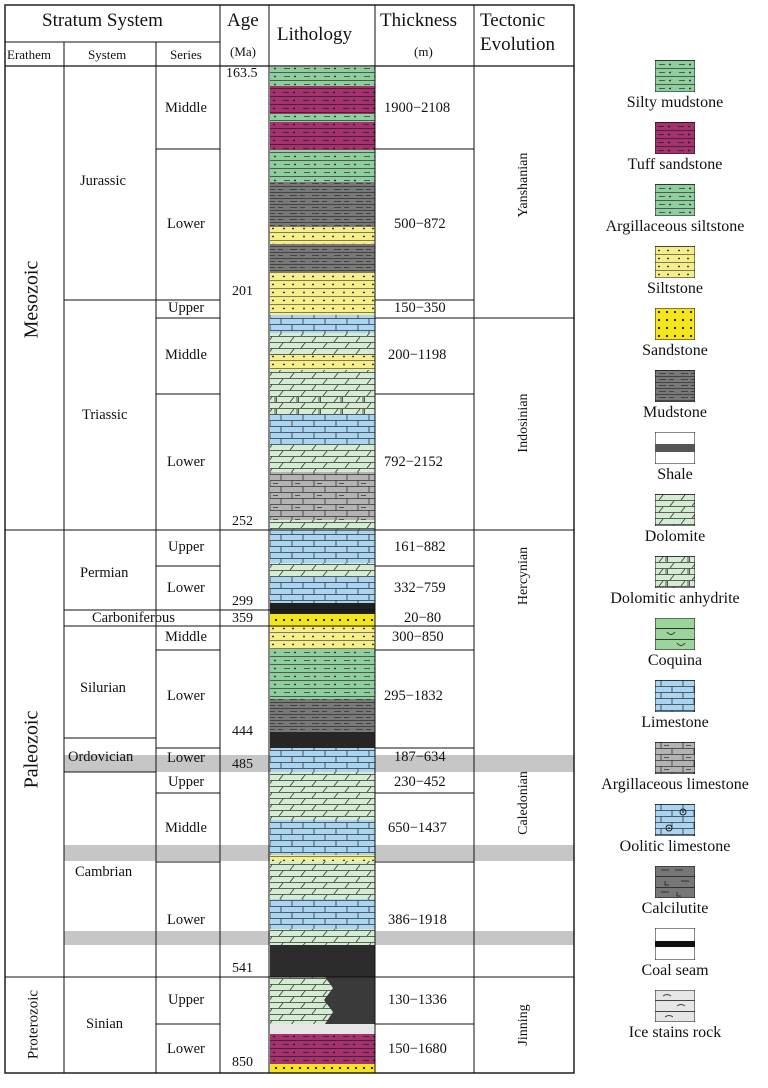 The image size is (768, 1088). What do you see at coordinates (105, 415) in the screenshot?
I see `system-triassic: Triassic` at bounding box center [105, 415].